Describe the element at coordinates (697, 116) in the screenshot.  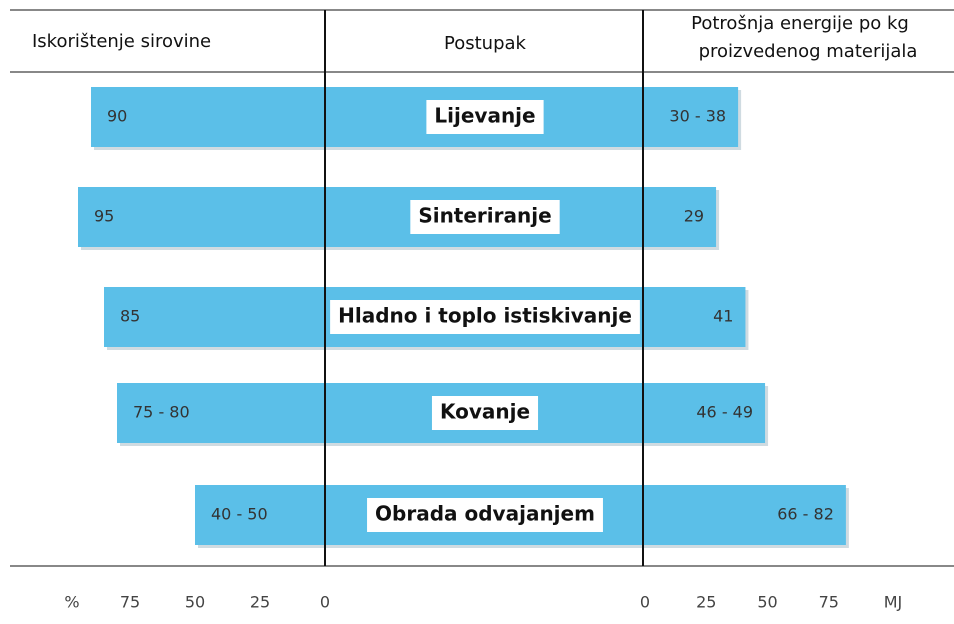
I see `value-label: 30 - 38` at that location.